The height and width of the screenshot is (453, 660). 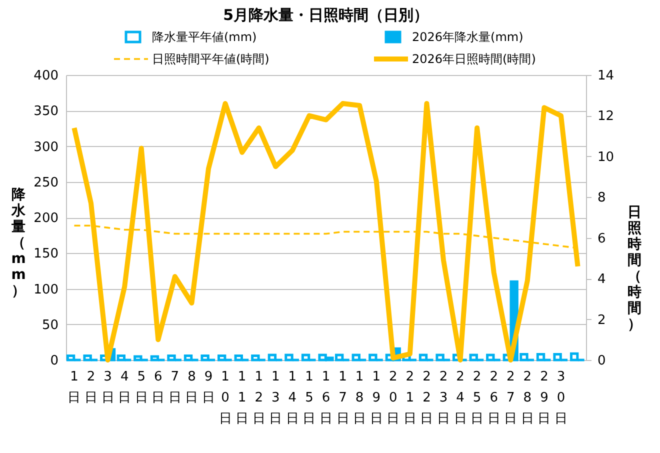 I want to click on y-tick-label: 300, so click(x=46, y=147).